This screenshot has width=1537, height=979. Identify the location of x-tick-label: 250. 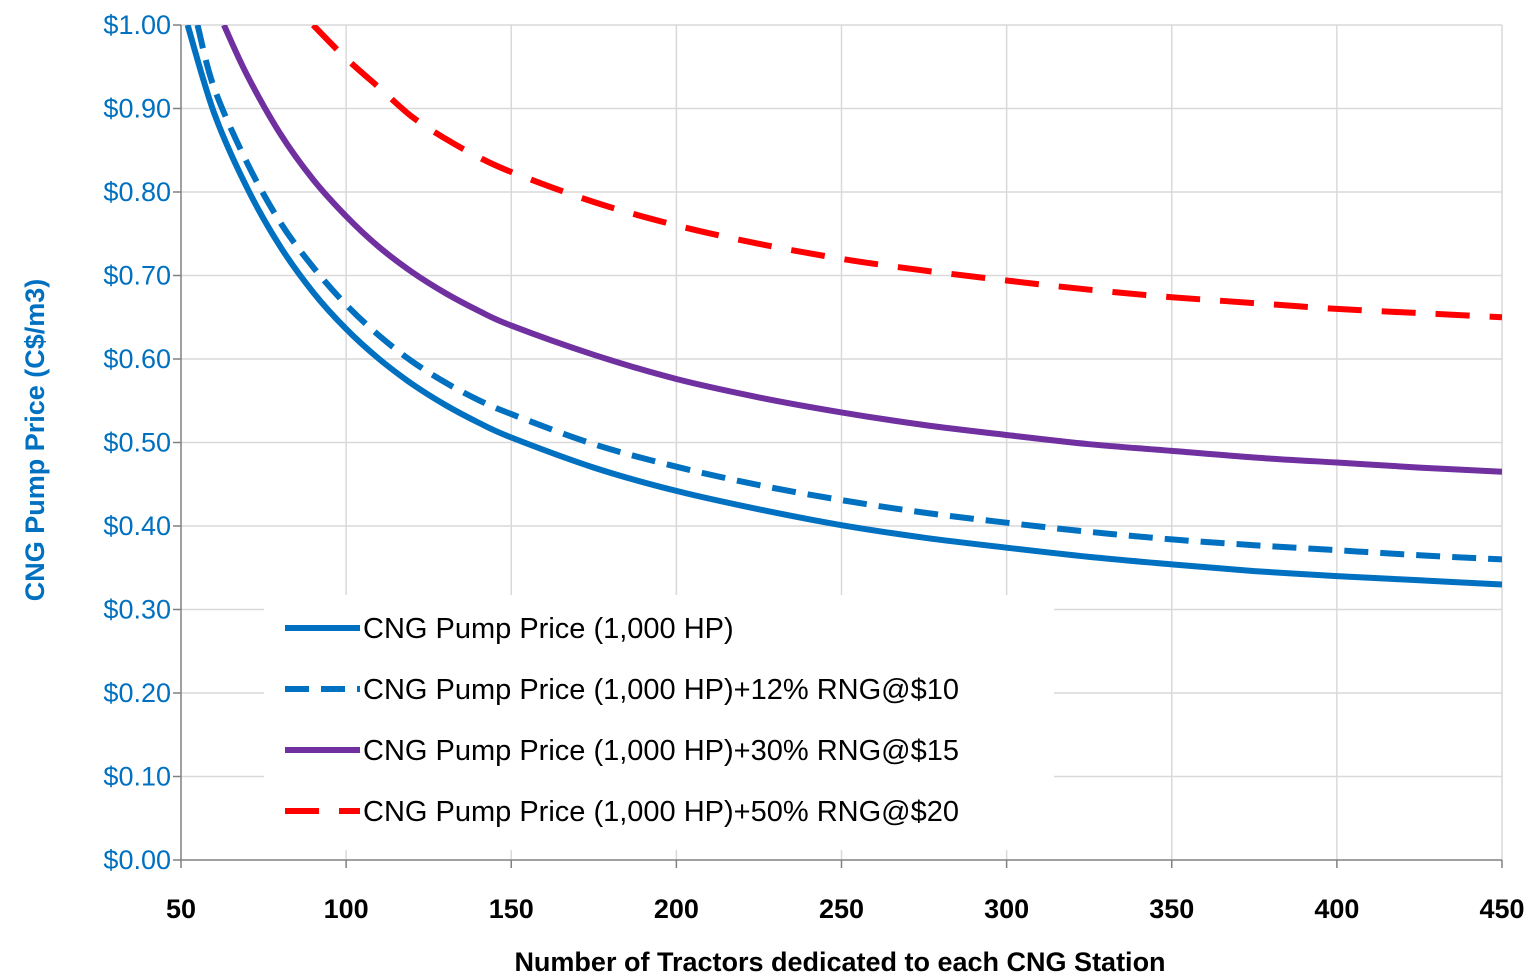
(841, 909).